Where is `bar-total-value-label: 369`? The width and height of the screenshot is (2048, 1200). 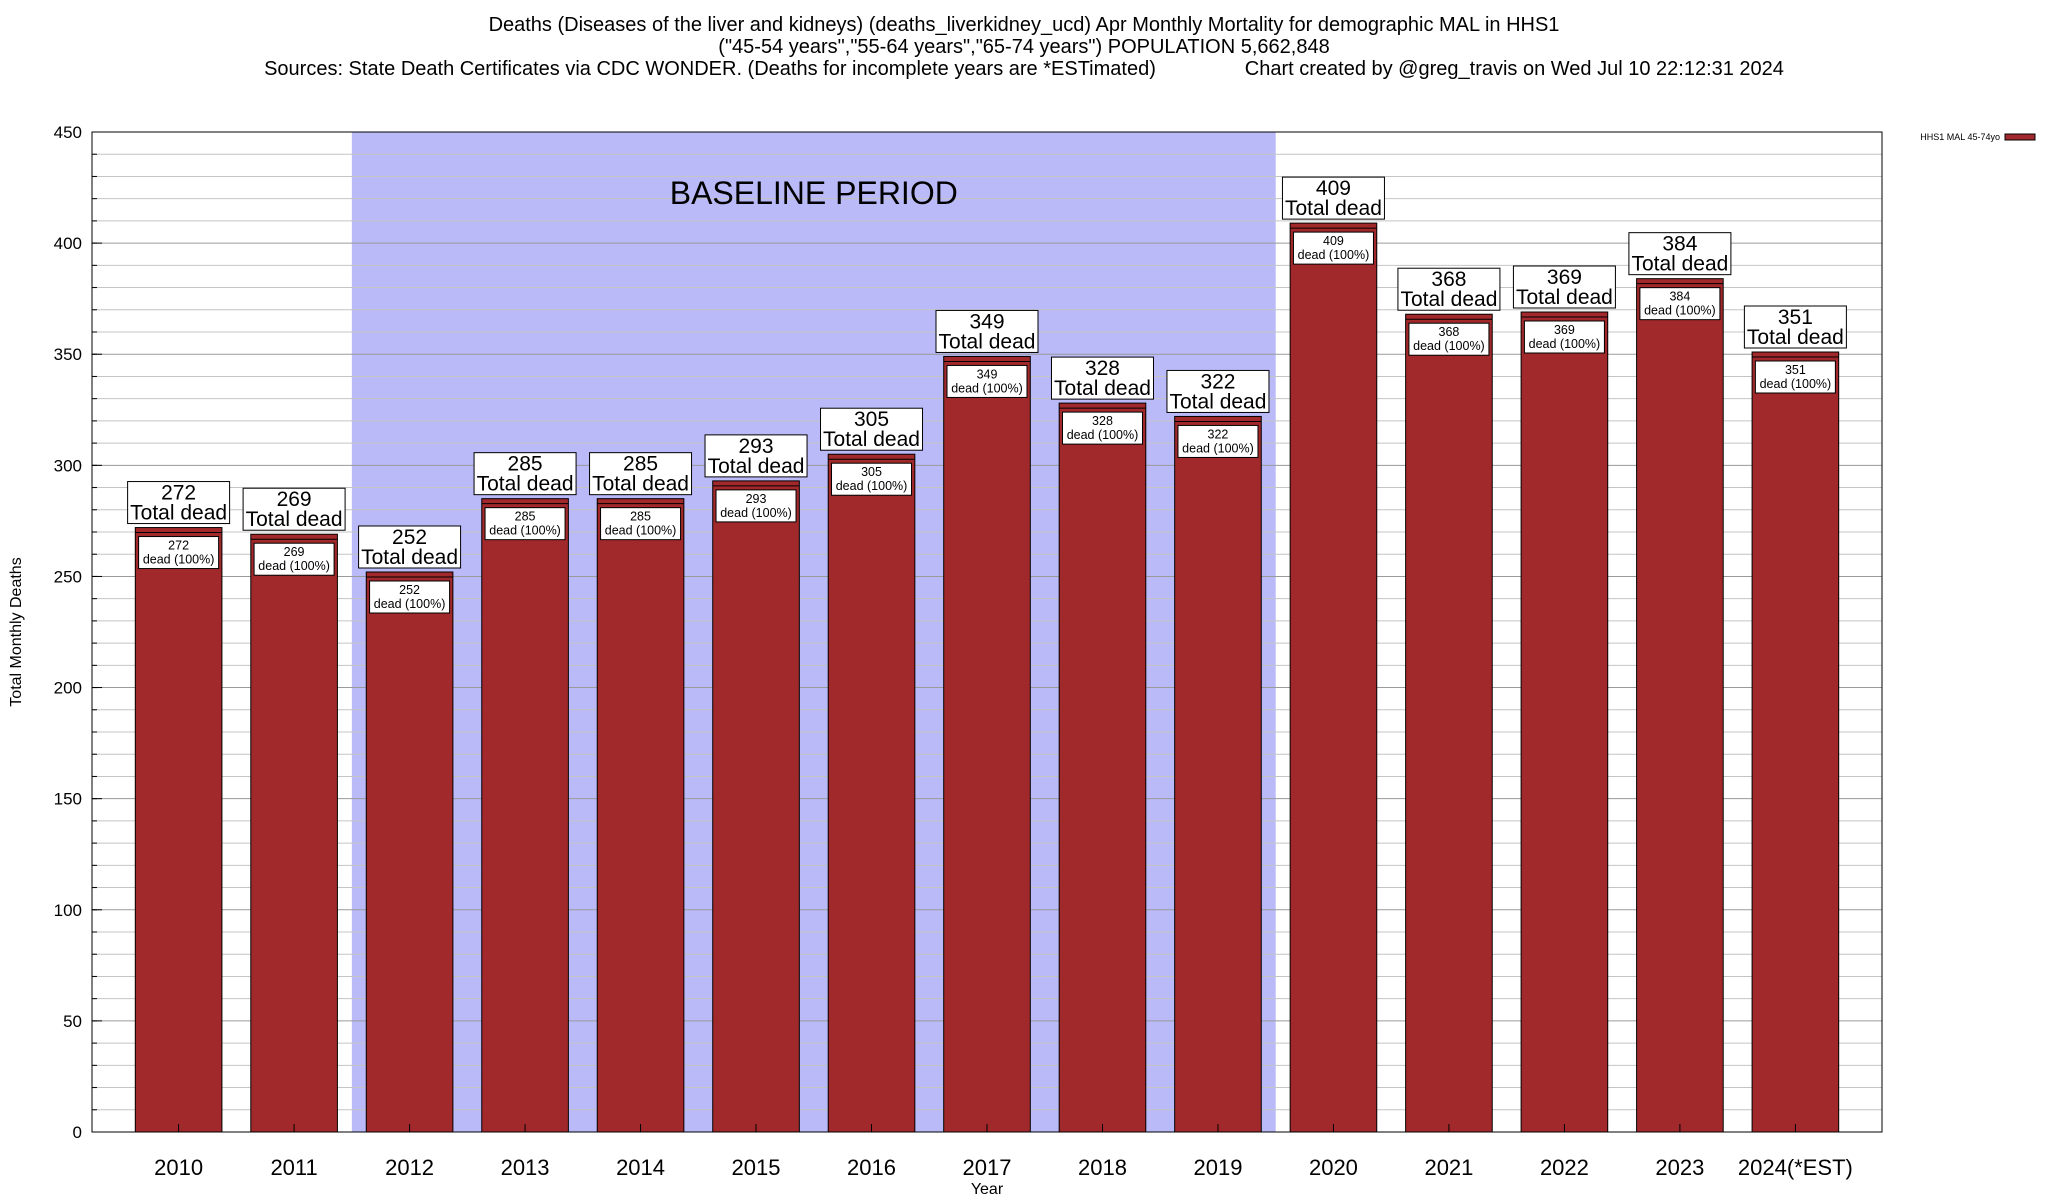 bar-total-value-label: 369 is located at coordinates (1564, 277).